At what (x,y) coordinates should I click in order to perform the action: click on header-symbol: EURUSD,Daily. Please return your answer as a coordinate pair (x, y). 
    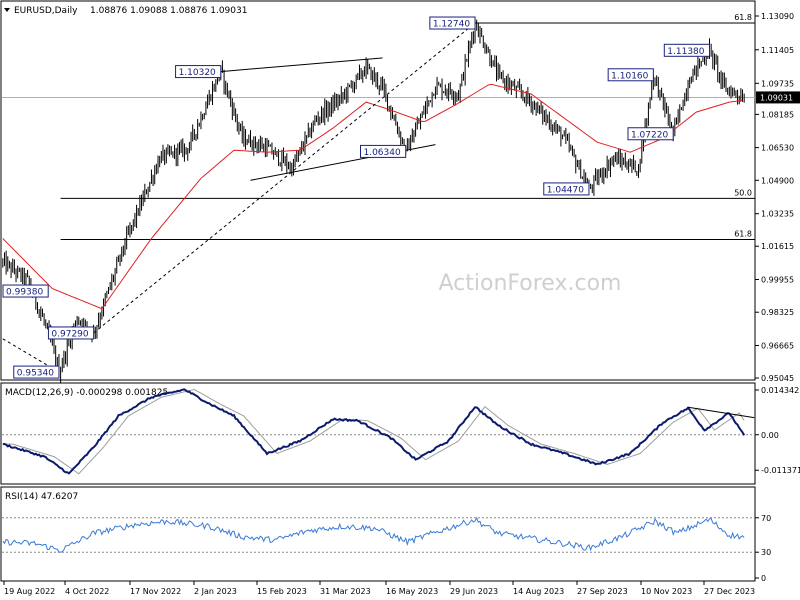
    Looking at the image, I should click on (46, 11).